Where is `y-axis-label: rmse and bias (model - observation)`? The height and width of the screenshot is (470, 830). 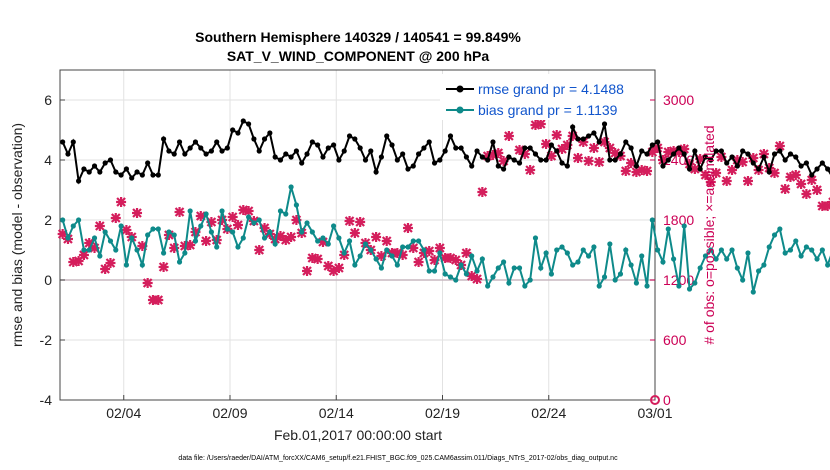
y-axis-label: rmse and bias (model - observation) is located at coordinates (17, 235).